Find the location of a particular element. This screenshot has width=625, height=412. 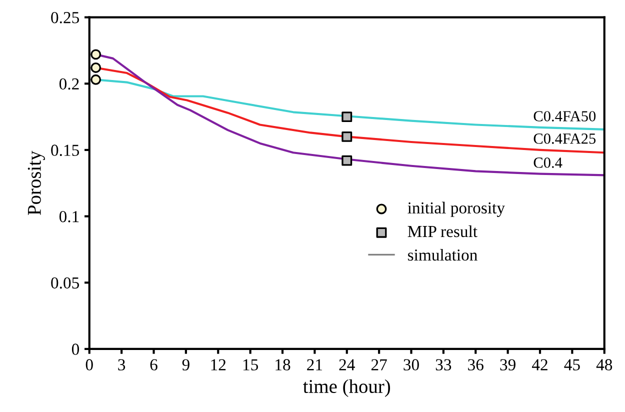

x-tick-label: 39 is located at coordinates (508, 364).